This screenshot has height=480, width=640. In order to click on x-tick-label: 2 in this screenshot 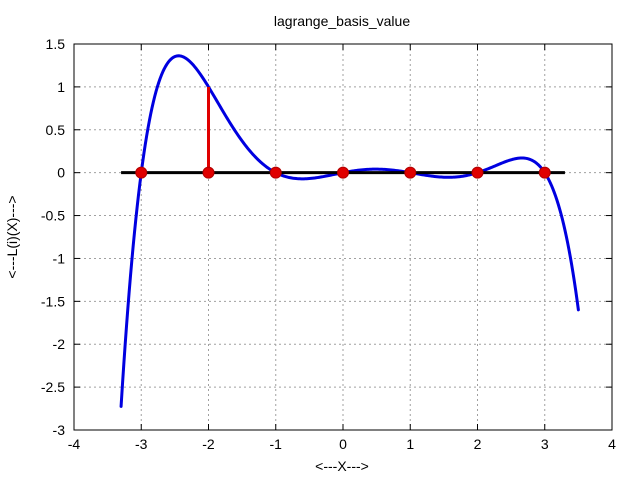, I will do `click(478, 444)`.